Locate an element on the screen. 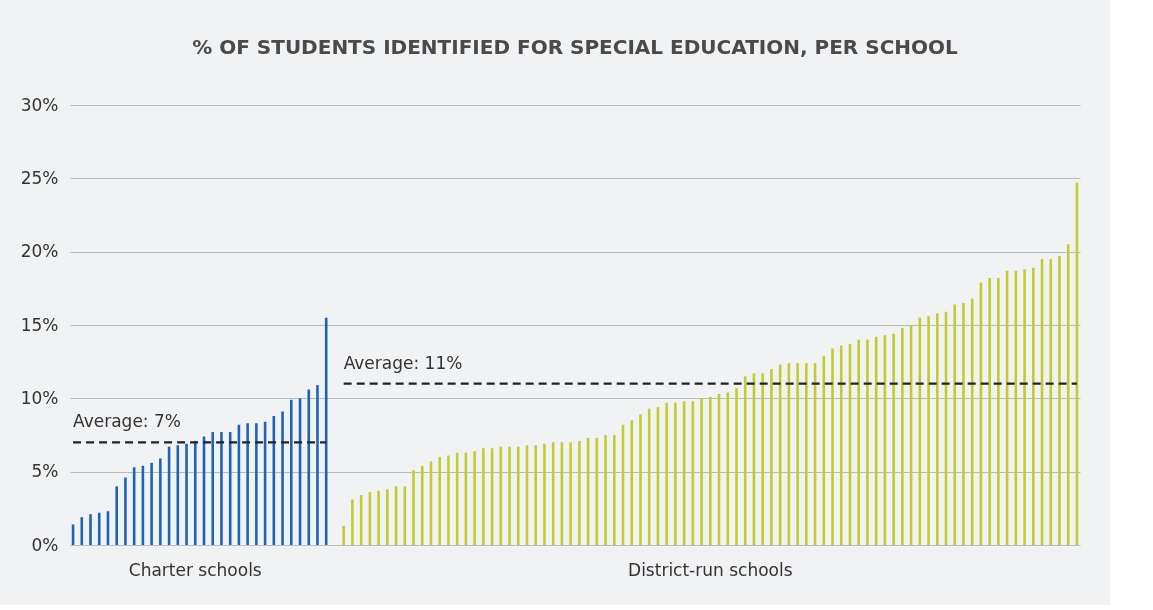  series-label: Charter schools is located at coordinates (195, 570).